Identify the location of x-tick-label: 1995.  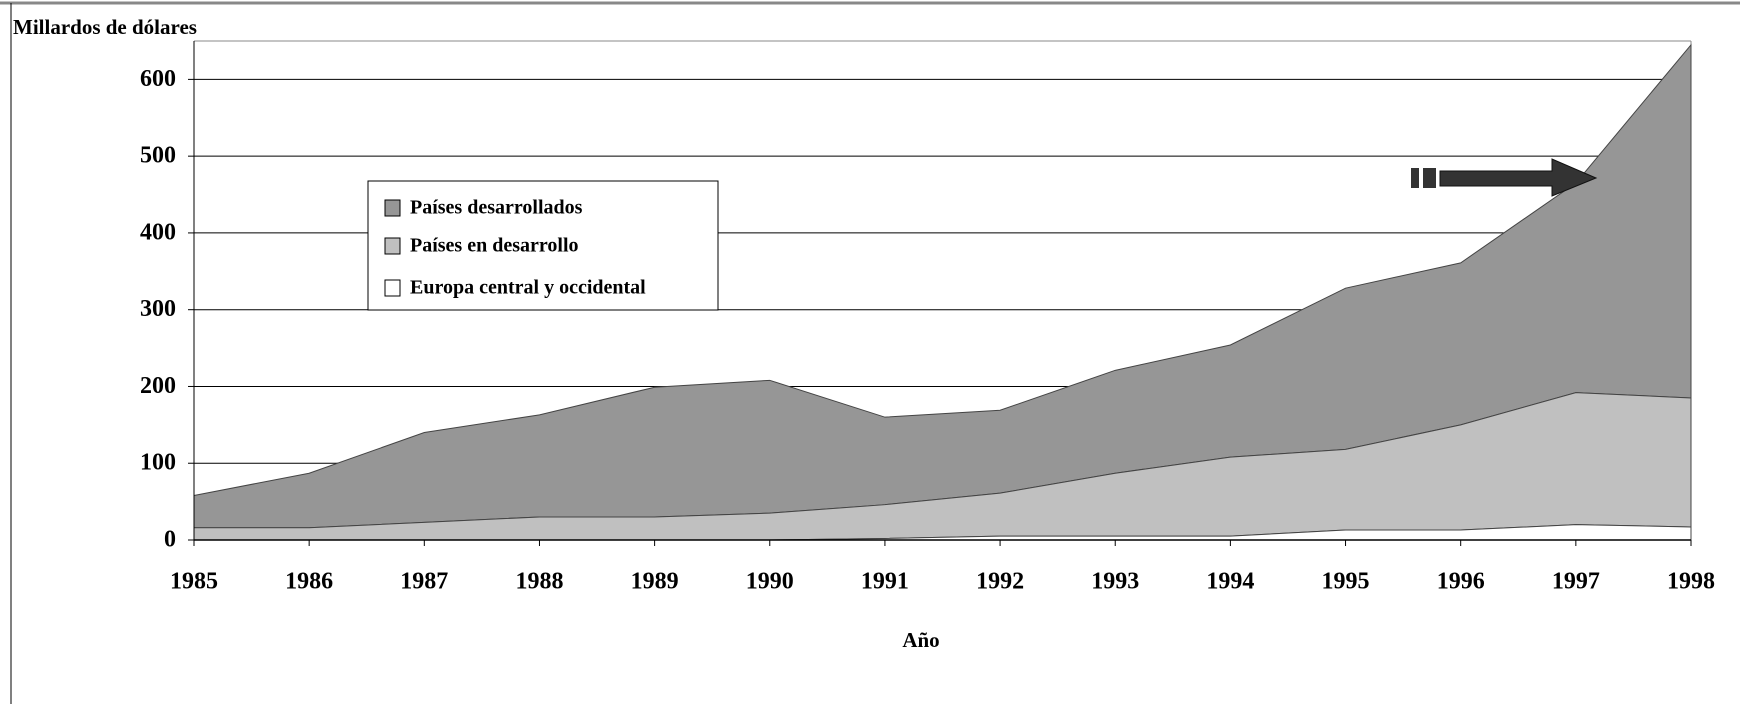
(1346, 582).